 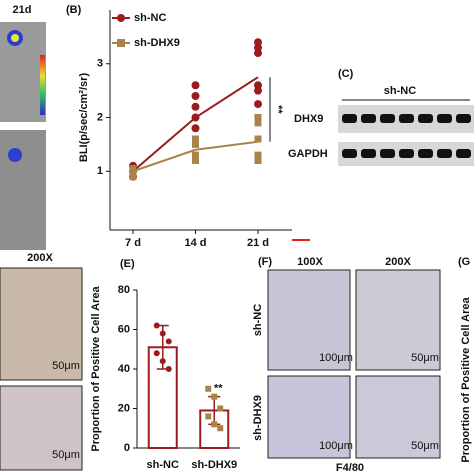 What do you see at coordinates (157, 43) in the screenshot?
I see `legend-label: sh-DHX9` at bounding box center [157, 43].